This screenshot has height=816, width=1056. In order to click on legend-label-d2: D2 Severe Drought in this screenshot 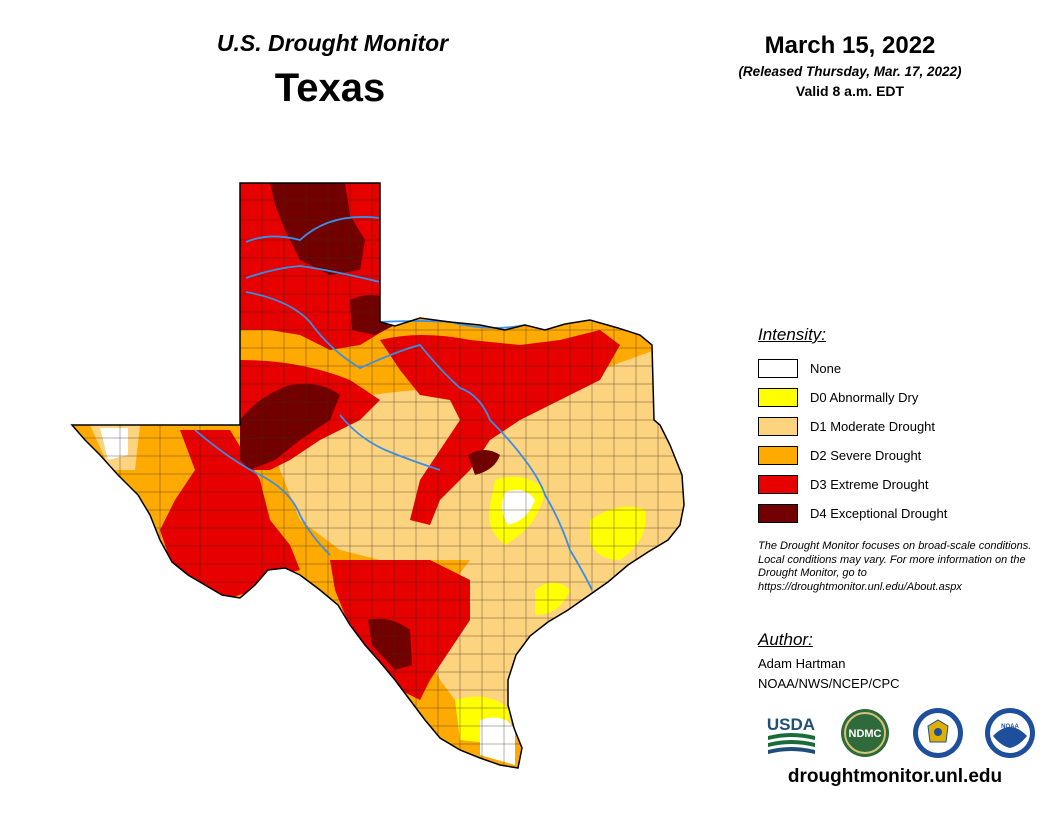, I will do `click(866, 455)`.